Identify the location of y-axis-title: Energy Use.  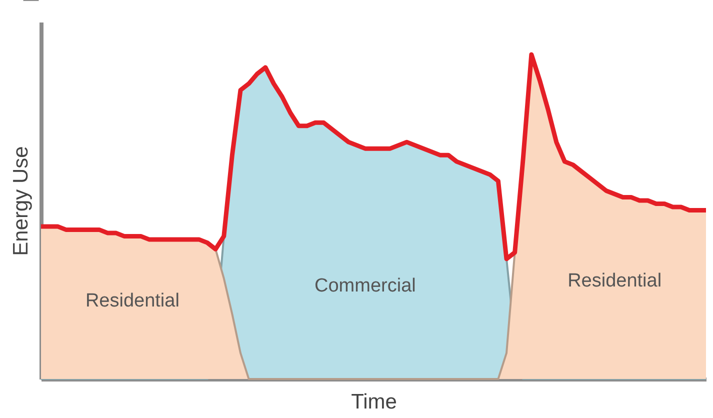
(21, 201).